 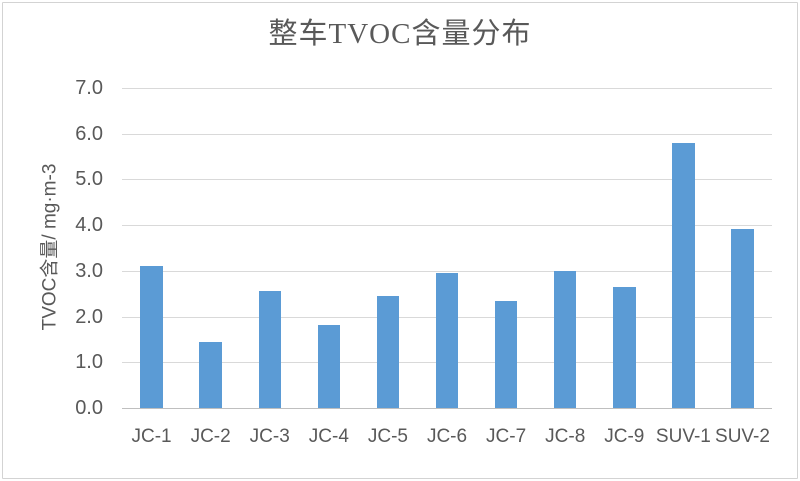 What do you see at coordinates (387, 436) in the screenshot?
I see `x-tick-label: JC-5` at bounding box center [387, 436].